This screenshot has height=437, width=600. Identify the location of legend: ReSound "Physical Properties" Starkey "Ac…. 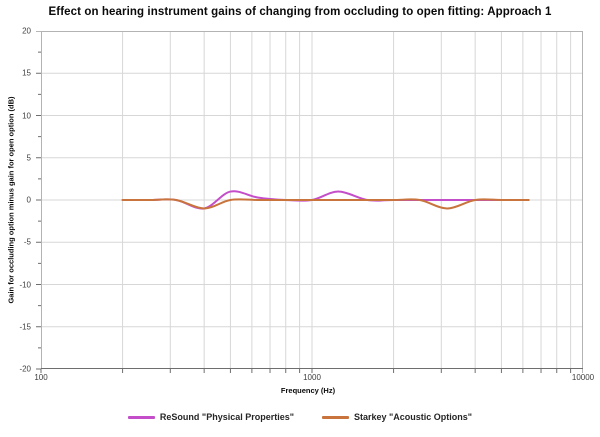
(300, 417).